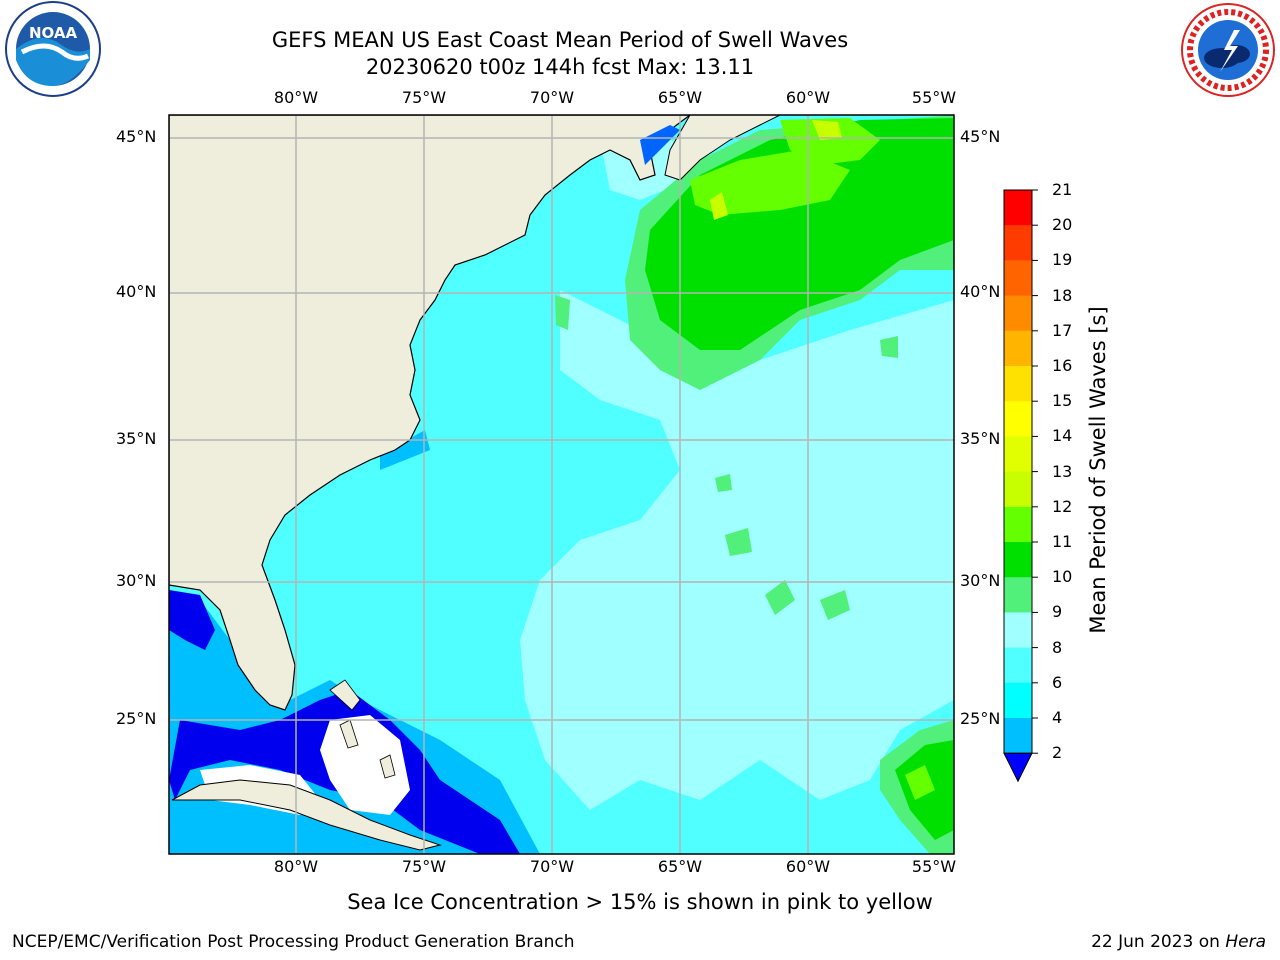 The width and height of the screenshot is (1280, 960). Describe the element at coordinates (424, 97) in the screenshot. I see `lon-label-top: 75°W` at that location.